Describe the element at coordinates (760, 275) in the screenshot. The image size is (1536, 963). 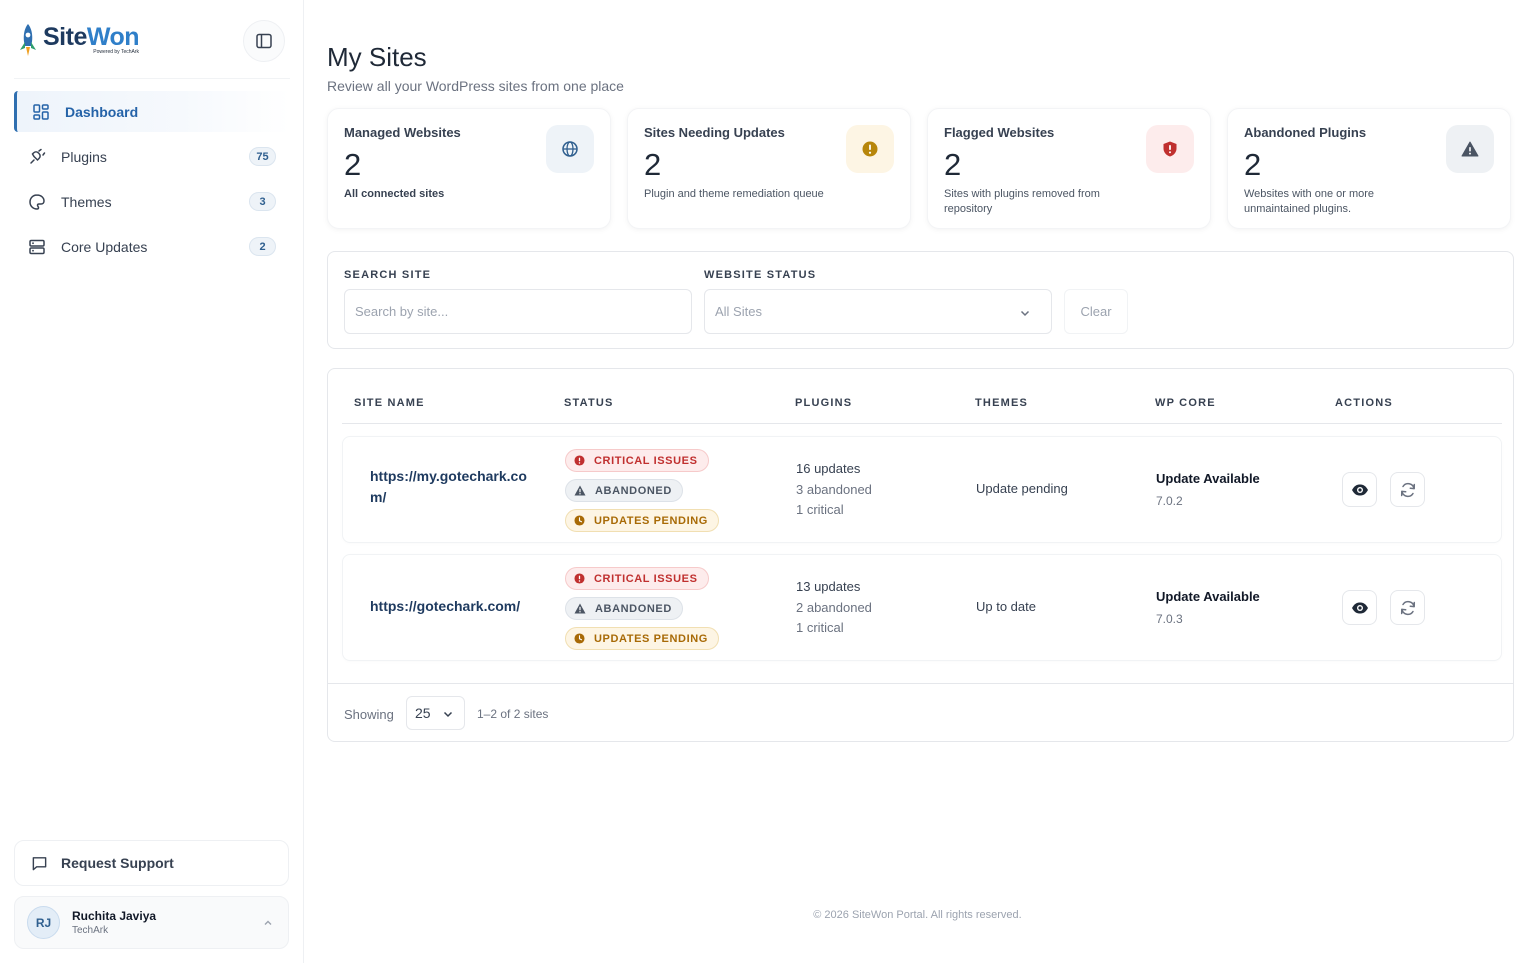
I see `website-status-label: WEBSITE STATUS` at that location.